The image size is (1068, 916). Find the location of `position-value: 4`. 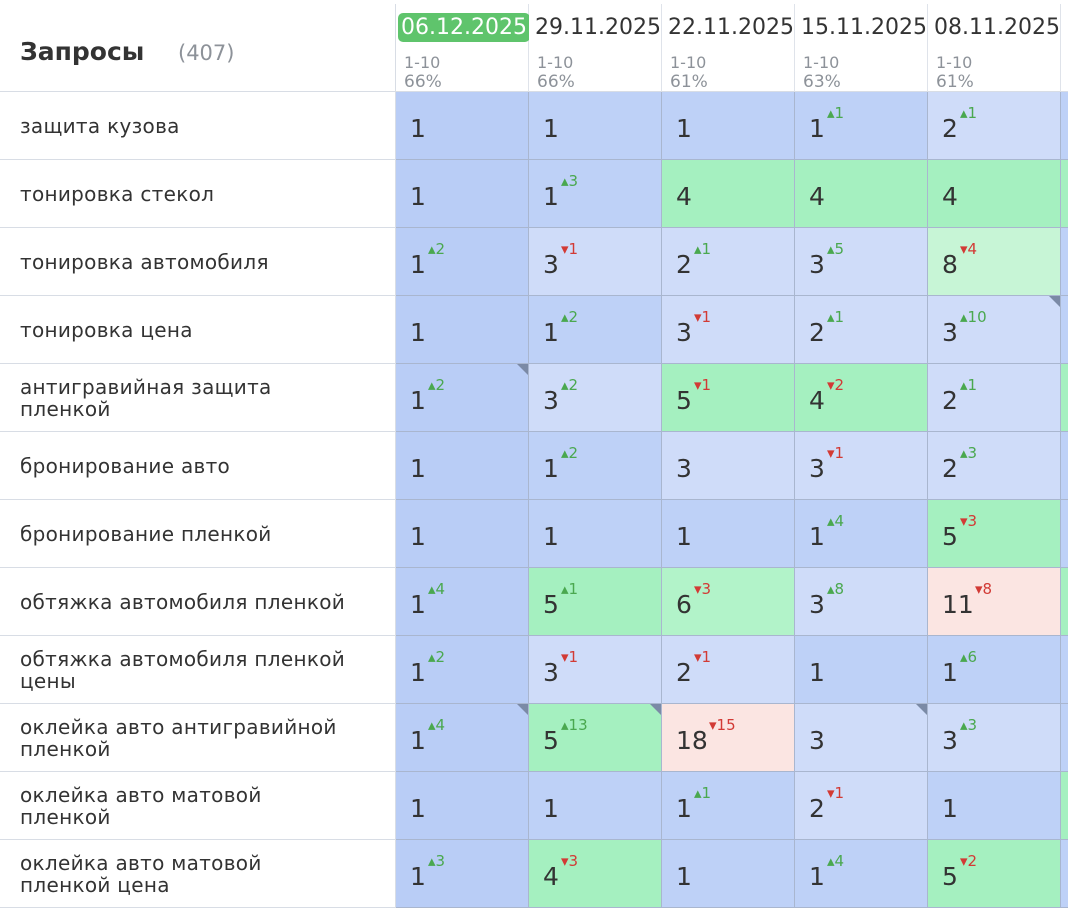

position-value: 4 is located at coordinates (684, 196).